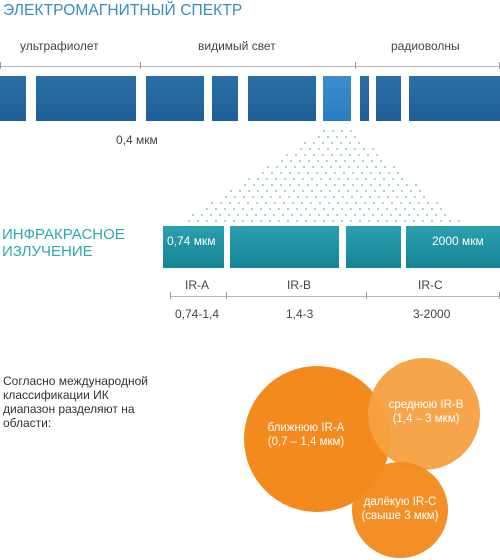  I want to click on mid-ir-text: среднюю IR-B (1,4 – 3 мкм), so click(426, 412).